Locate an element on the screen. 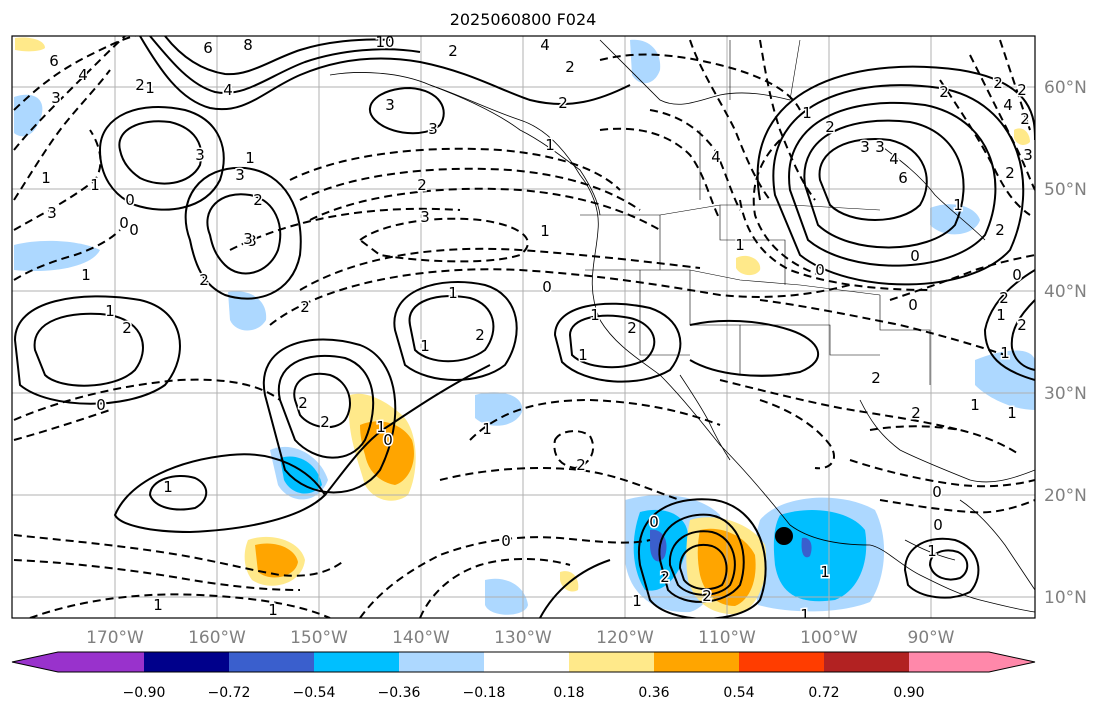 The height and width of the screenshot is (712, 1105). lon-label: 170°W is located at coordinates (115, 638).